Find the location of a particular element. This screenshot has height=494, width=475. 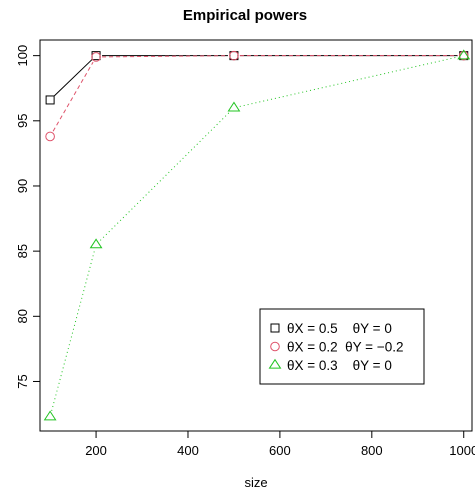

x-tick-label: 200 is located at coordinates (96, 450).